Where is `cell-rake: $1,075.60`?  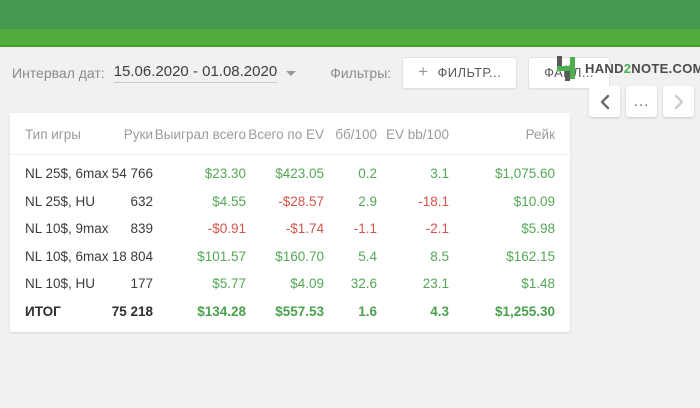 cell-rake: $1,075.60 is located at coordinates (524, 174).